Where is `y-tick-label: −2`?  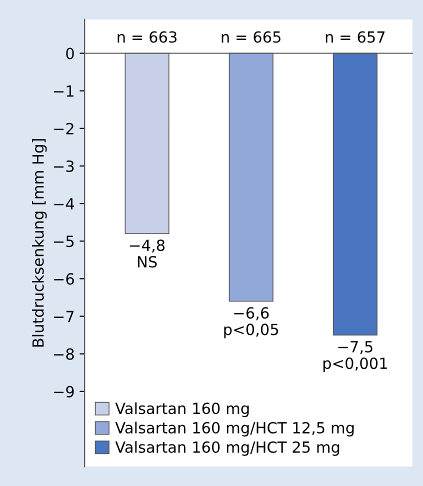
y-tick-label: −2 is located at coordinates (64, 128).